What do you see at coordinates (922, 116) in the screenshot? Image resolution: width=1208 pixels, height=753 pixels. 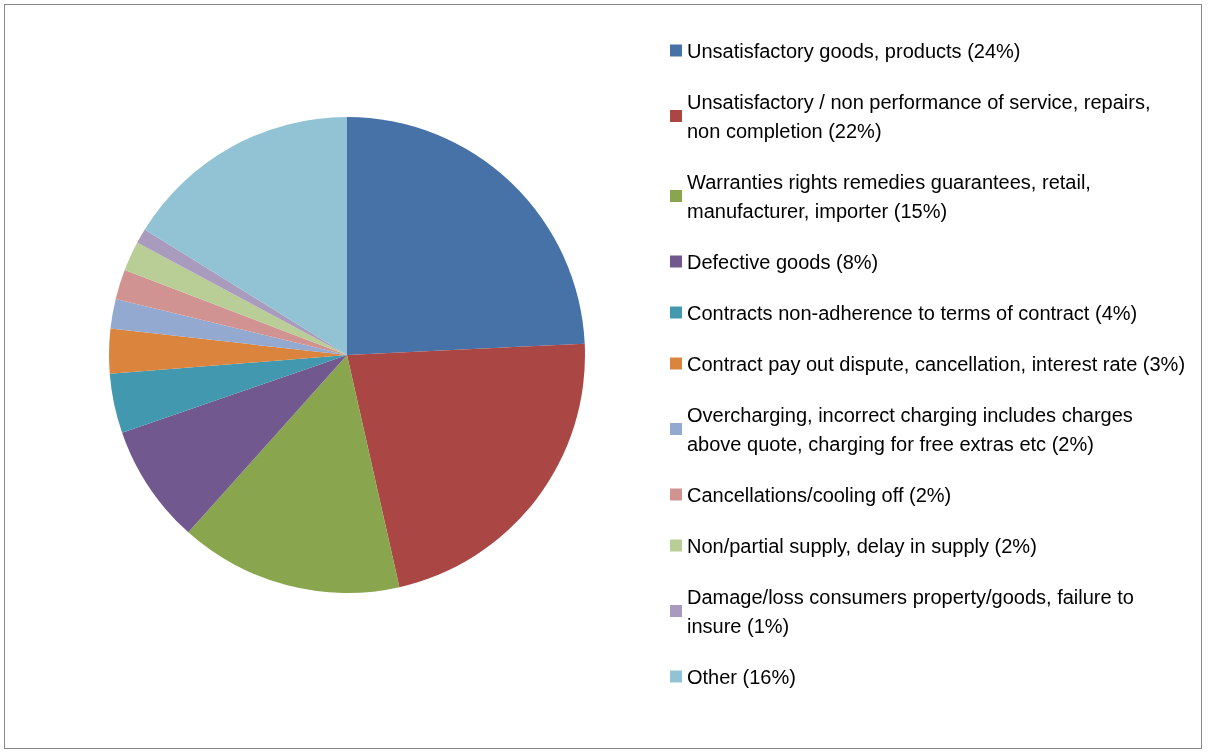 I see `legend-label: Unsatisfactory / non performance of service, repairs, non completion (22%)` at bounding box center [922, 116].